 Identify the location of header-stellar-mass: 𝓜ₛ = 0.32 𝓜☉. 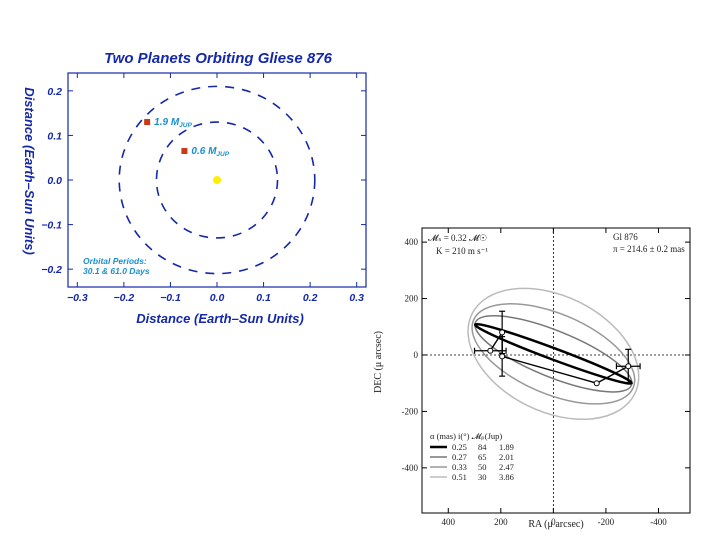
(457, 238).